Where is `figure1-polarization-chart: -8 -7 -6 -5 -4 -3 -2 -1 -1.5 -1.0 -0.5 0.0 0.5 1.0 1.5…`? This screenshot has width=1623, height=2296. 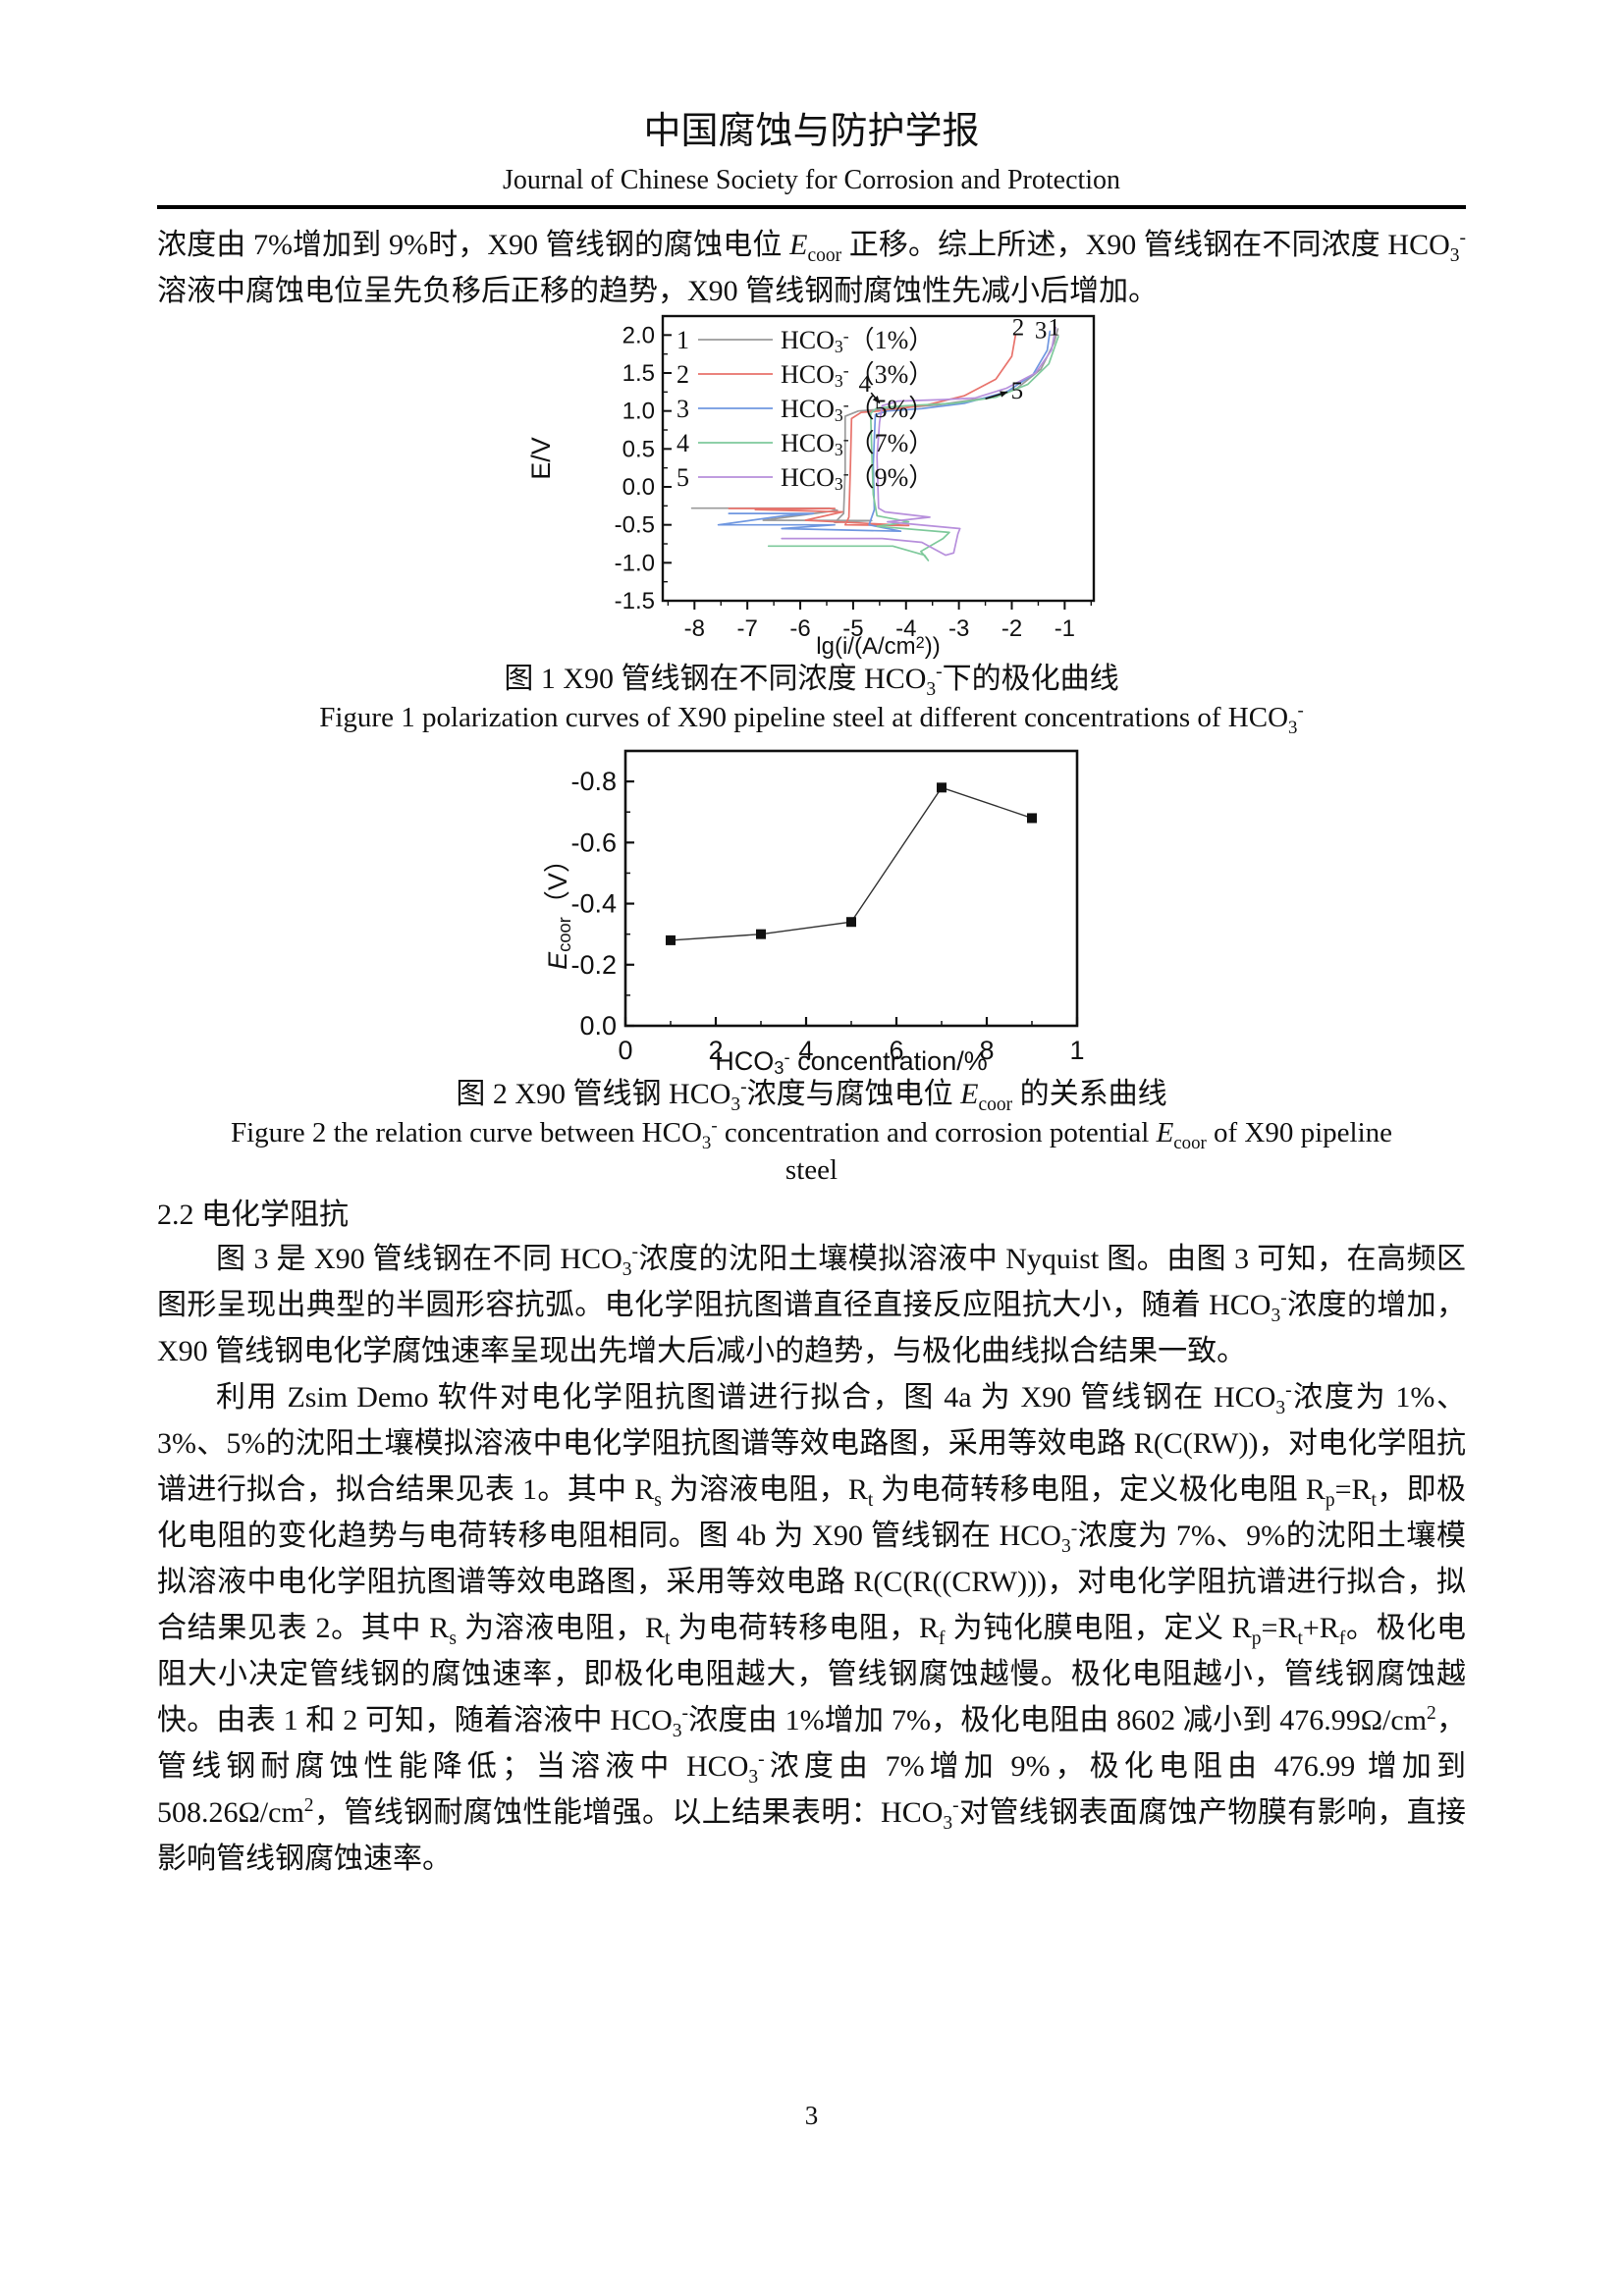 figure1-polarization-chart: -8 -7 -6 -5 -4 -3 -2 -1 -1.5 -1.0 -0.5 0.0 0.5 1.0 1.5… is located at coordinates (810, 488).